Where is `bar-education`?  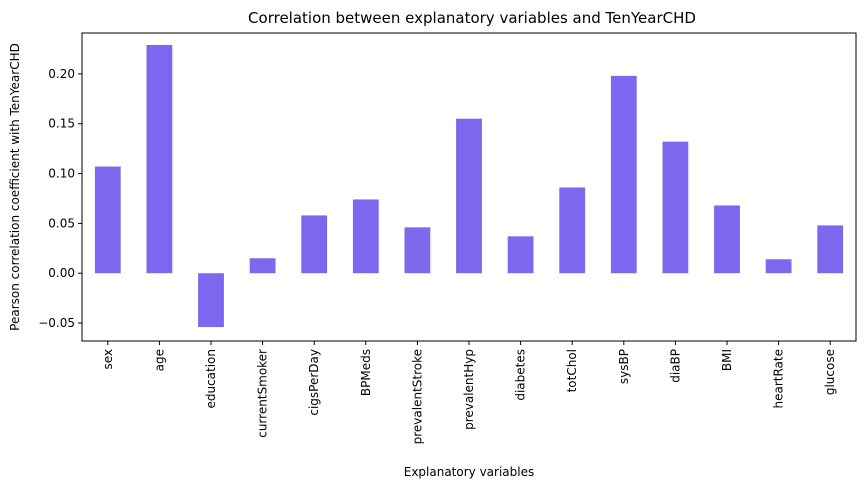
bar-education is located at coordinates (211, 300).